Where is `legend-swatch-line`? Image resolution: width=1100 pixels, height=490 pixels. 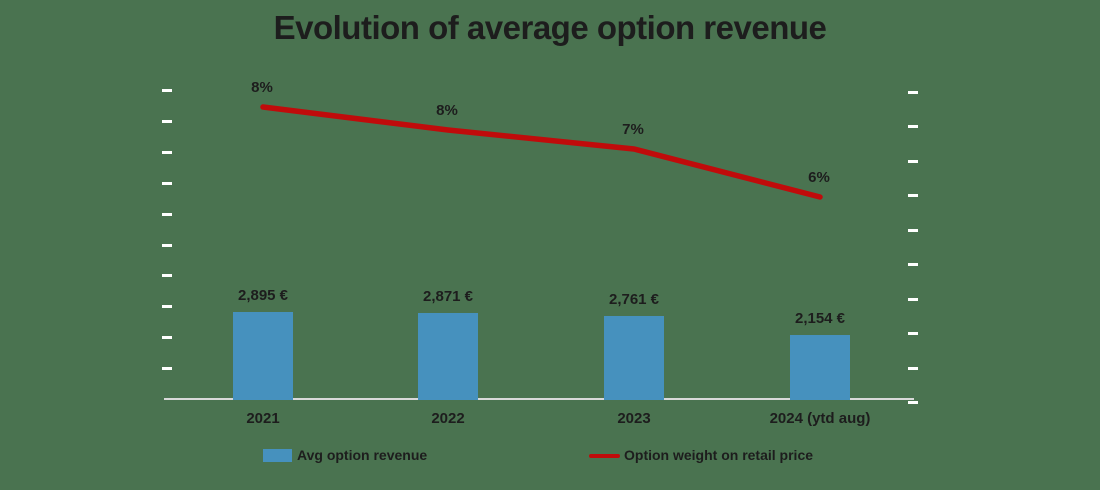 legend-swatch-line is located at coordinates (604, 456).